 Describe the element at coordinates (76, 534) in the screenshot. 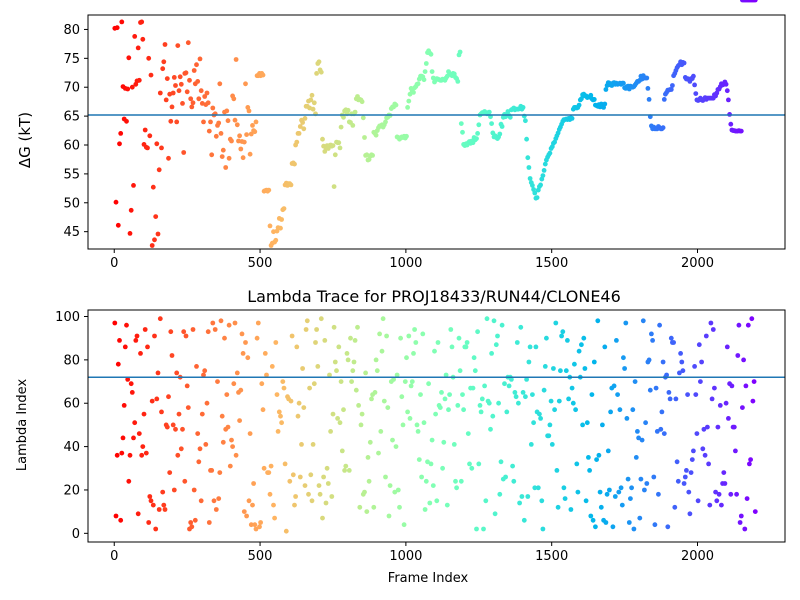

I see `lambda-y-tick-label: 0` at that location.